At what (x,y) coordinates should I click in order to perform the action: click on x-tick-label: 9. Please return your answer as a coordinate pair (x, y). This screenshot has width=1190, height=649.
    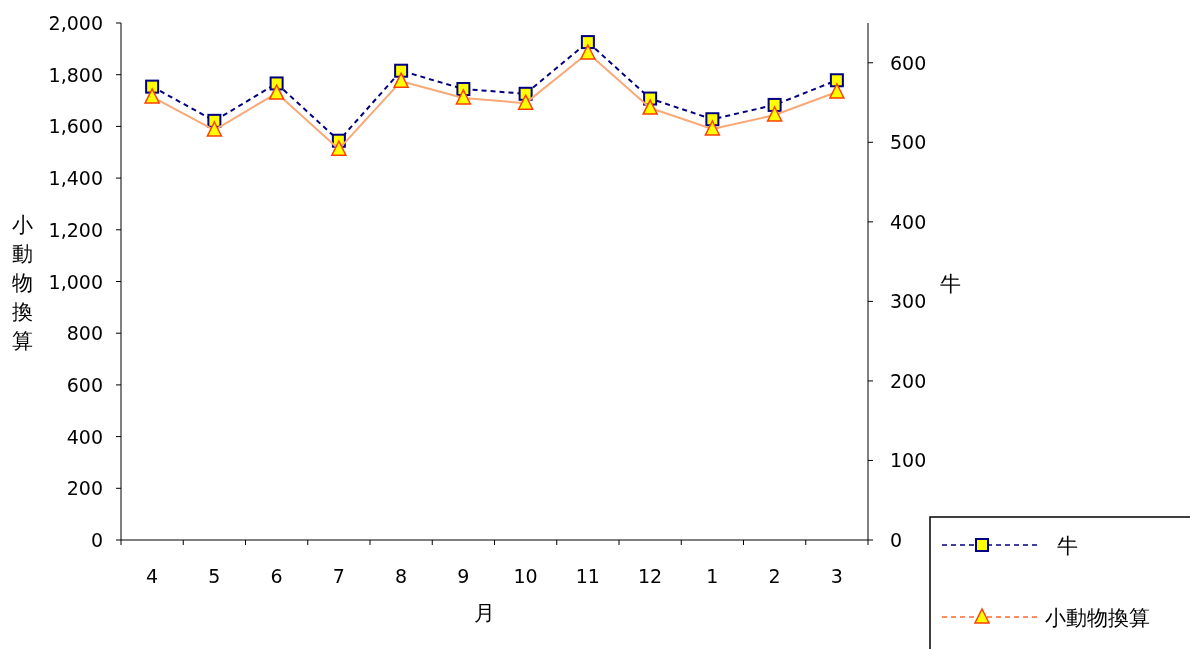
    Looking at the image, I should click on (463, 576).